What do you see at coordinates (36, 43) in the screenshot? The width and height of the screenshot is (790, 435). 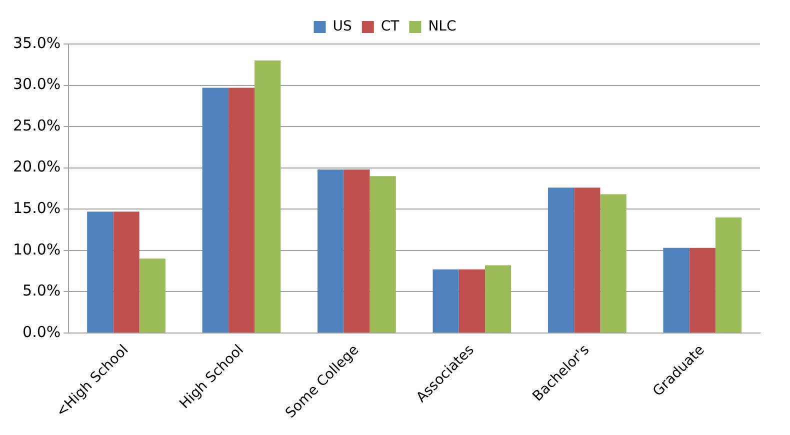 I see `y-tick-label: 35.0%` at bounding box center [36, 43].